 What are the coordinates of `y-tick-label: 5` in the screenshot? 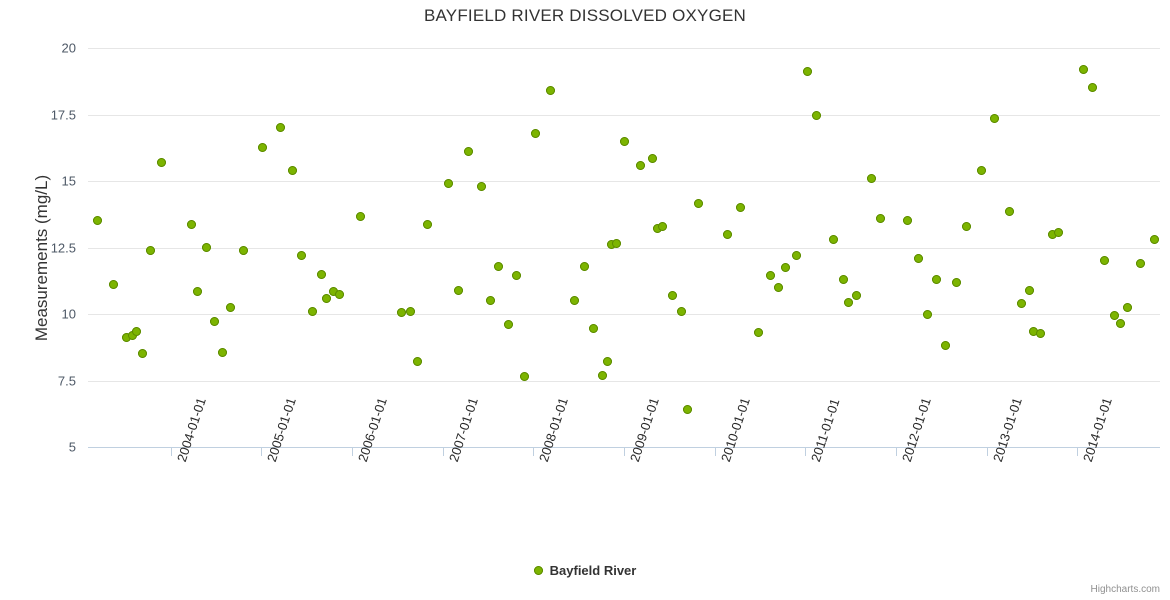 It's located at (72, 447).